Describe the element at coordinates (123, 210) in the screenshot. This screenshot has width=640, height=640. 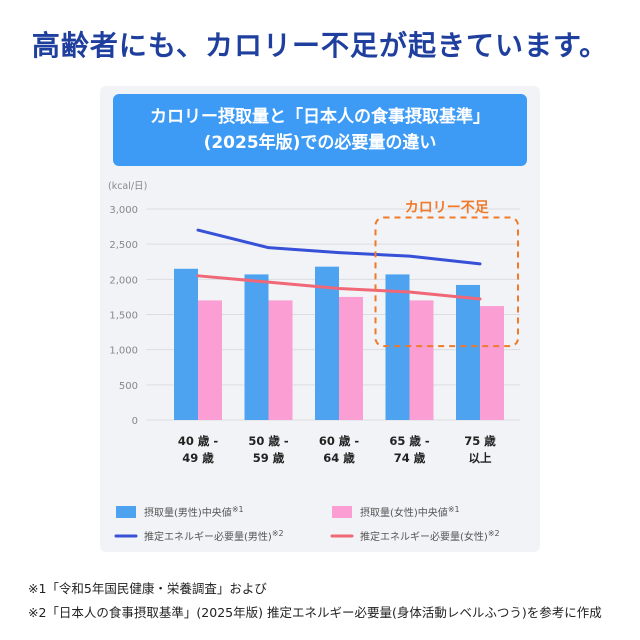
I see `y-tick-label: 3,000` at that location.